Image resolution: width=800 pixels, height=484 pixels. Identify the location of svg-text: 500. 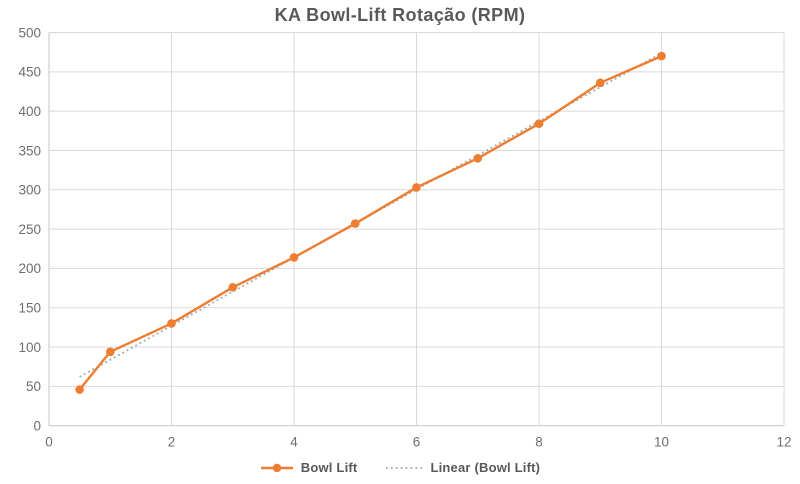
(29, 32).